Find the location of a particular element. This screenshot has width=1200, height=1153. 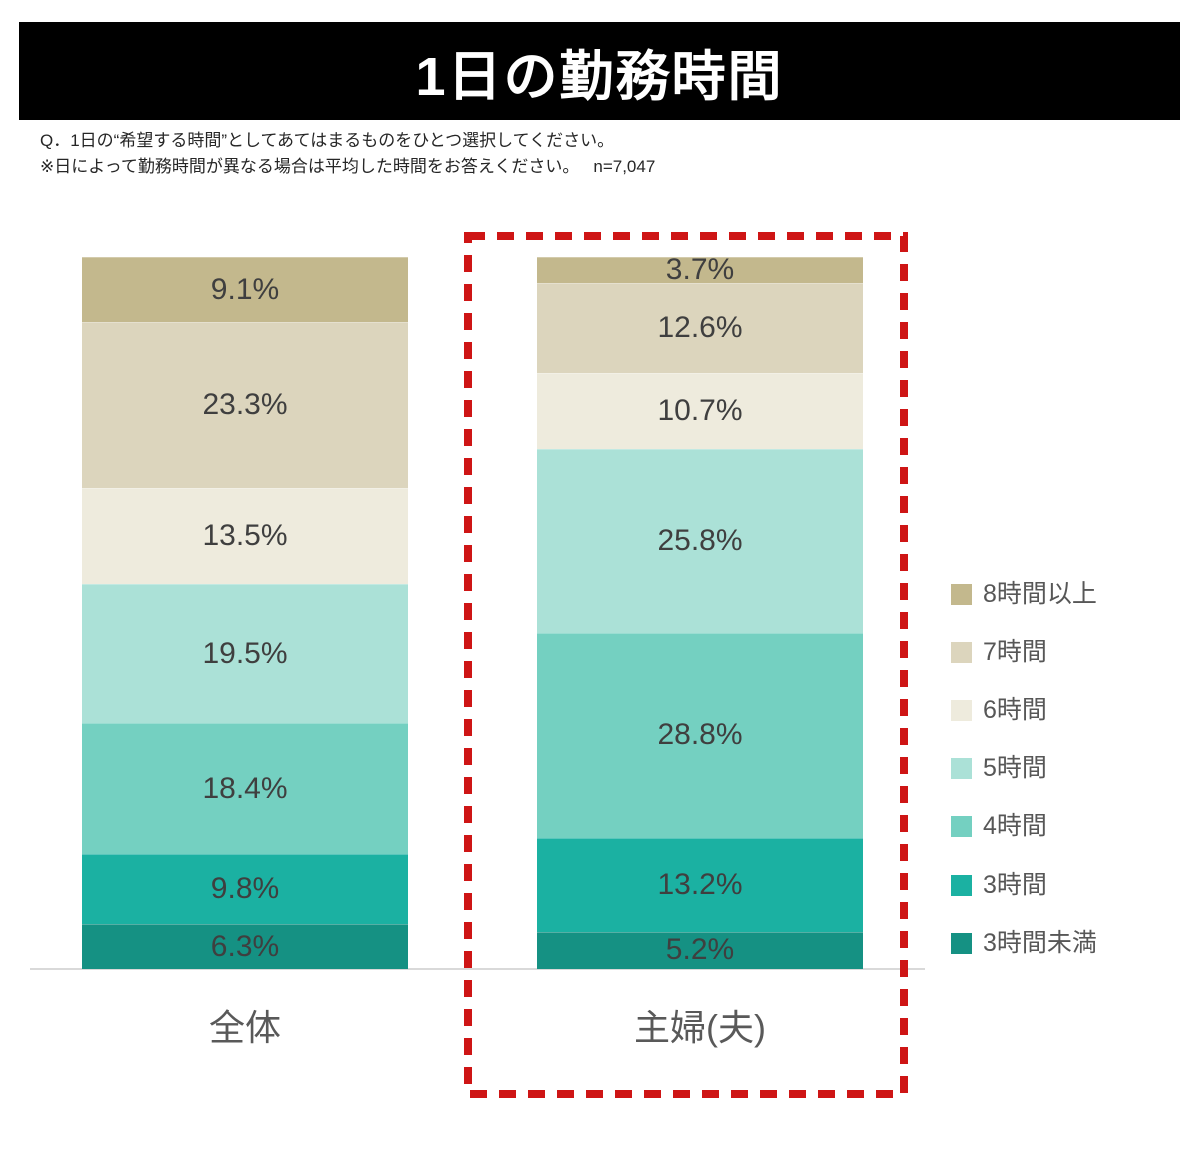

title-banner: 1日の勤務時間 is located at coordinates (599, 71).